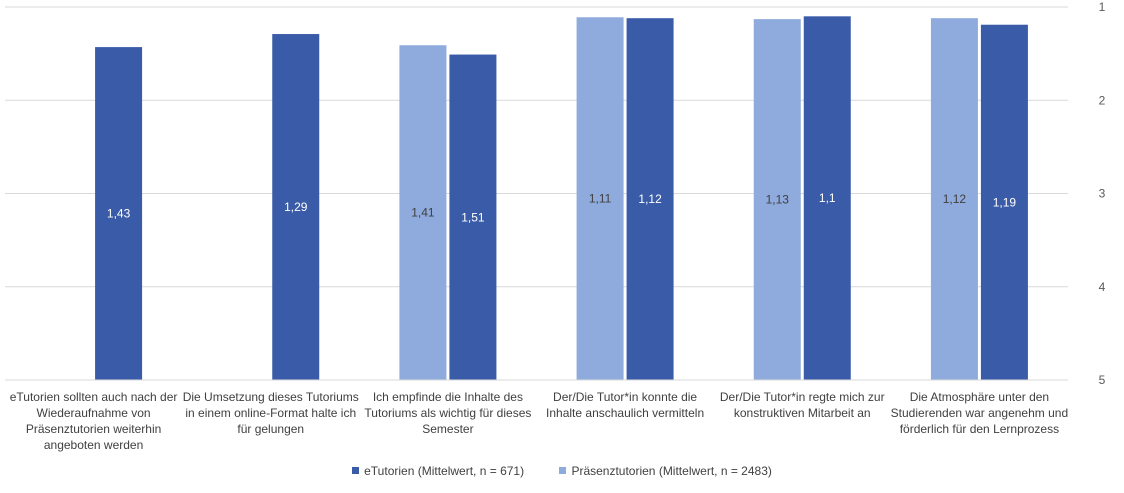 This screenshot has height=493, width=1124. Describe the element at coordinates (1102, 100) in the screenshot. I see `y-tick-label-2: 2` at that location.